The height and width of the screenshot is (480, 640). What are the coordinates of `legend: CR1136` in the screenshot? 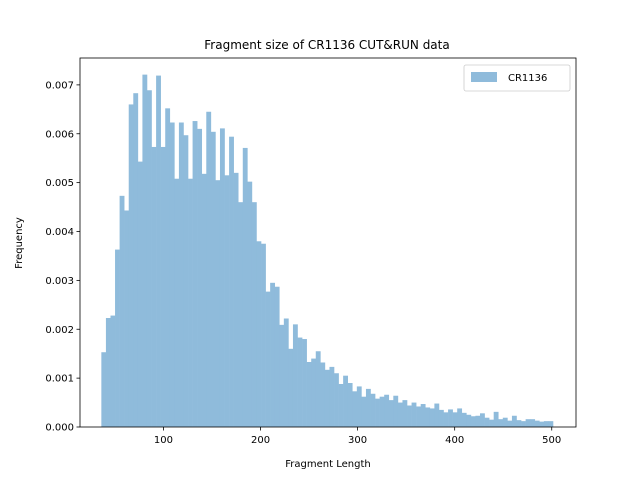 It's located at (517, 78).